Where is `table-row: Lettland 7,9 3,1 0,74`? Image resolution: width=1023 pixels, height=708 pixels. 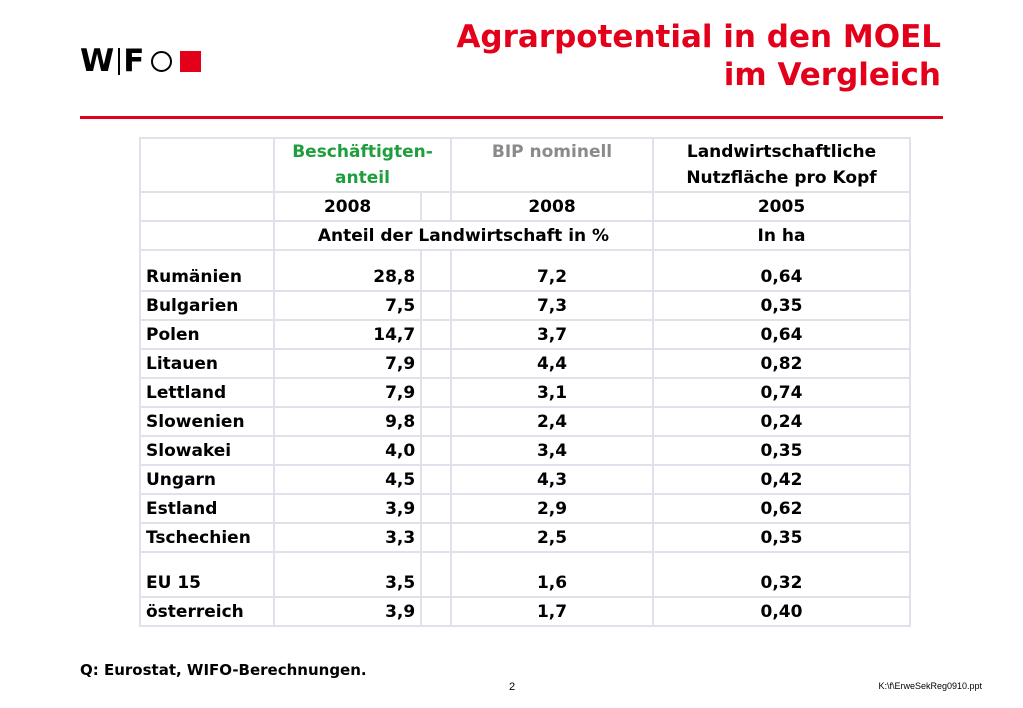 table-row: Lettland 7,9 3,1 0,74 is located at coordinates (525, 392).